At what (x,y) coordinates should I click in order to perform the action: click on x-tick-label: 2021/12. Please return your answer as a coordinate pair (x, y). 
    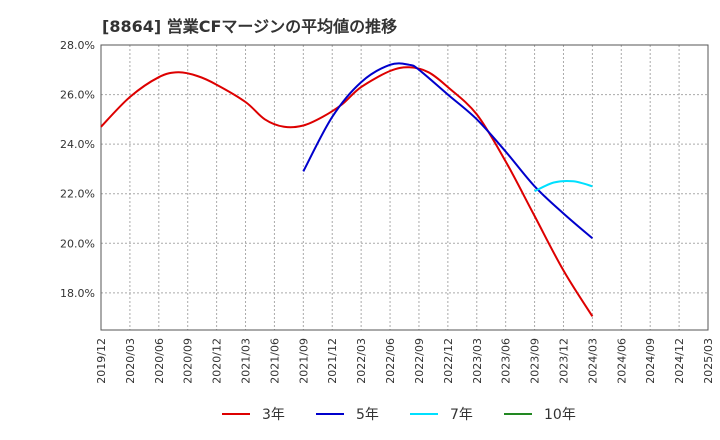
    Looking at the image, I should click on (332, 361).